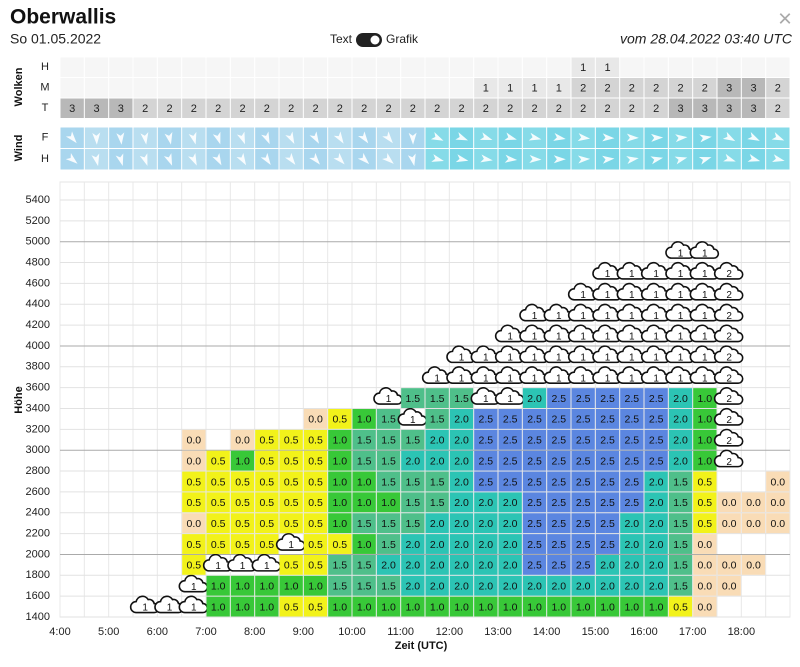  What do you see at coordinates (785, 18) in the screenshot?
I see `close-button: ×` at bounding box center [785, 18].